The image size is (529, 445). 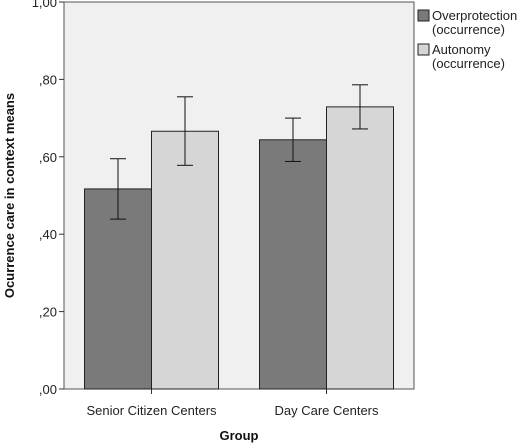 I want to click on error-bars, so click(x=239, y=152).